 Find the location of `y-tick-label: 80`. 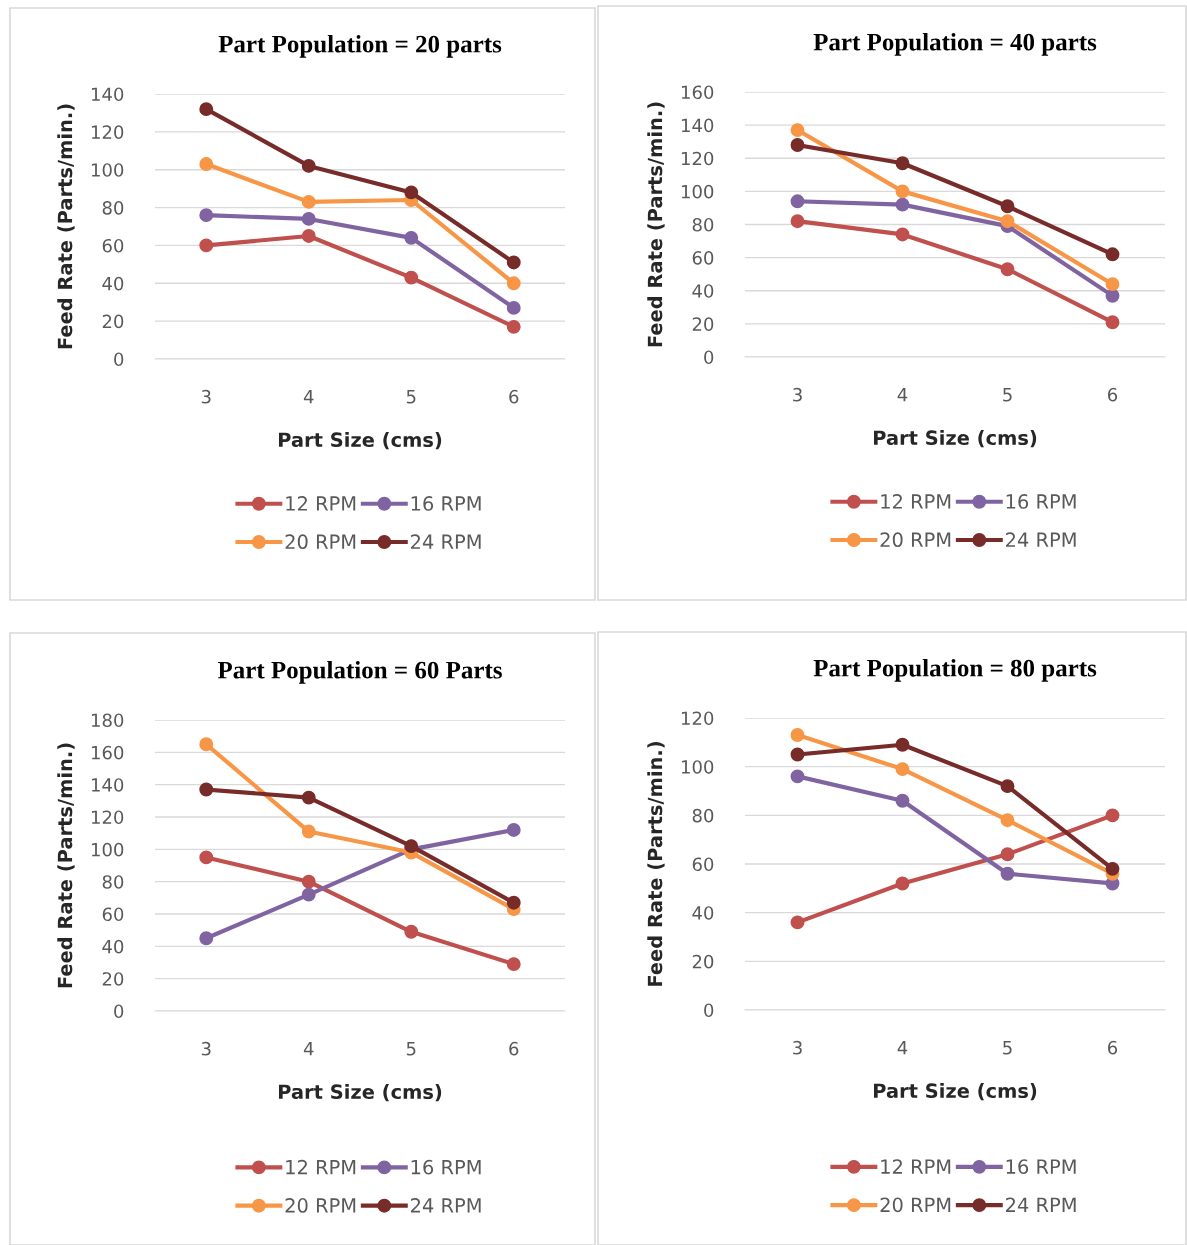

y-tick-label: 80 is located at coordinates (703, 224).